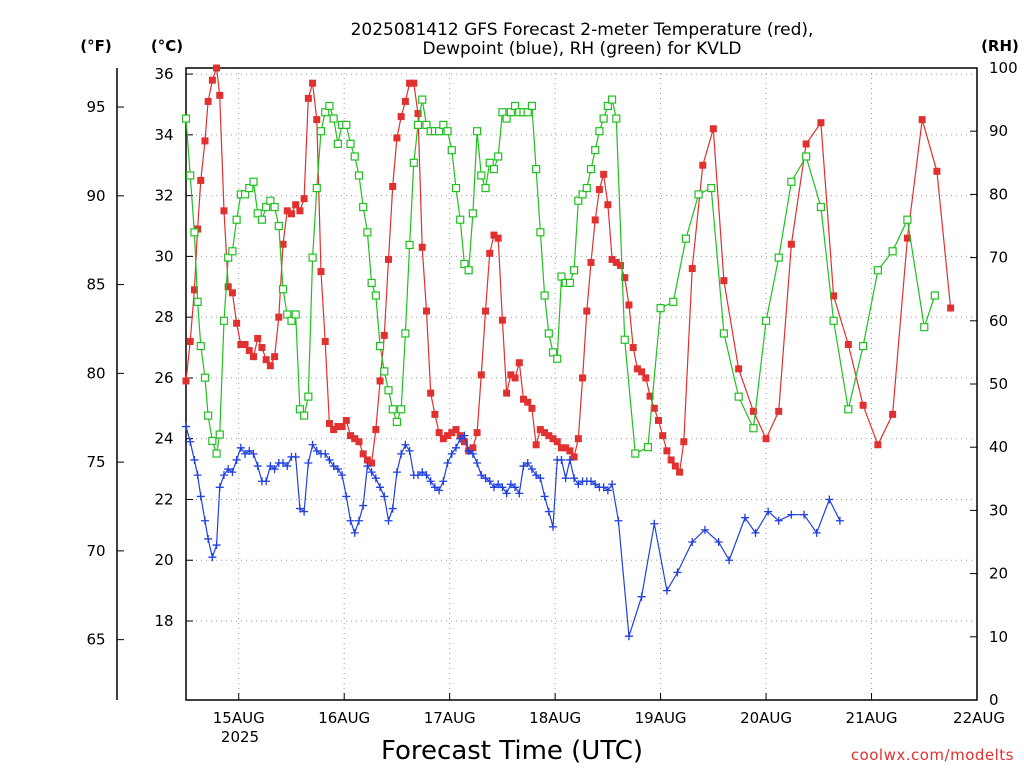 Image resolution: width=1024 pixels, height=768 pixels. Describe the element at coordinates (163, 256) in the screenshot. I see `celsius-tick-label: 30` at that location.